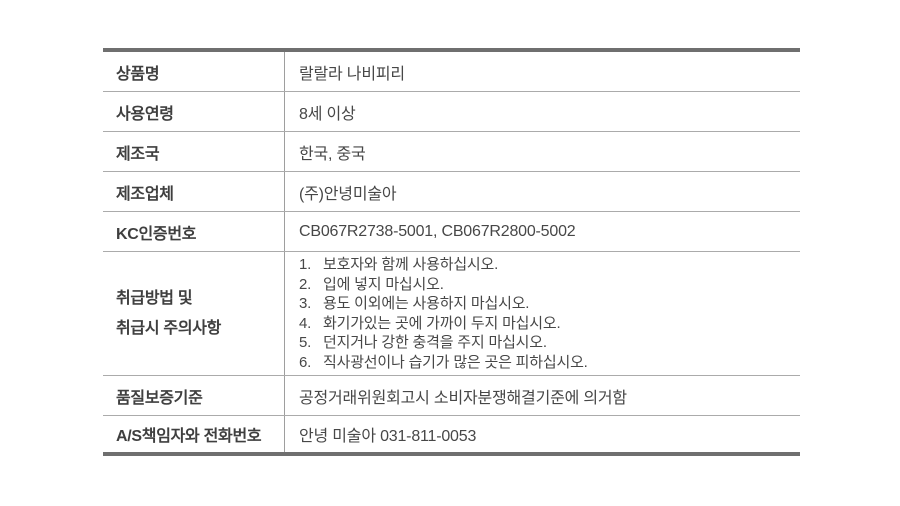  Describe the element at coordinates (194, 151) in the screenshot. I see `row-label: 제조국` at that location.